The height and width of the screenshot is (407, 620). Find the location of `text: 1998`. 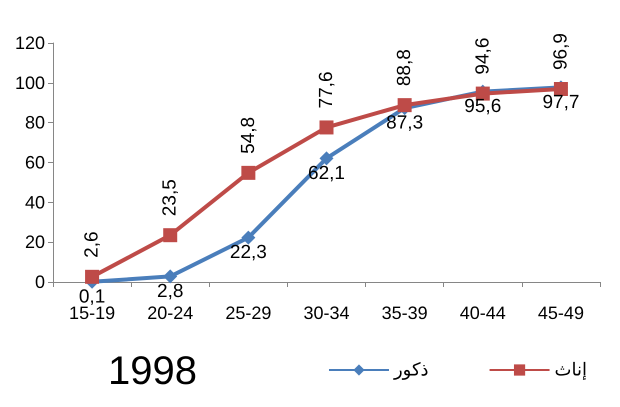

text: 1998 is located at coordinates (152, 371).